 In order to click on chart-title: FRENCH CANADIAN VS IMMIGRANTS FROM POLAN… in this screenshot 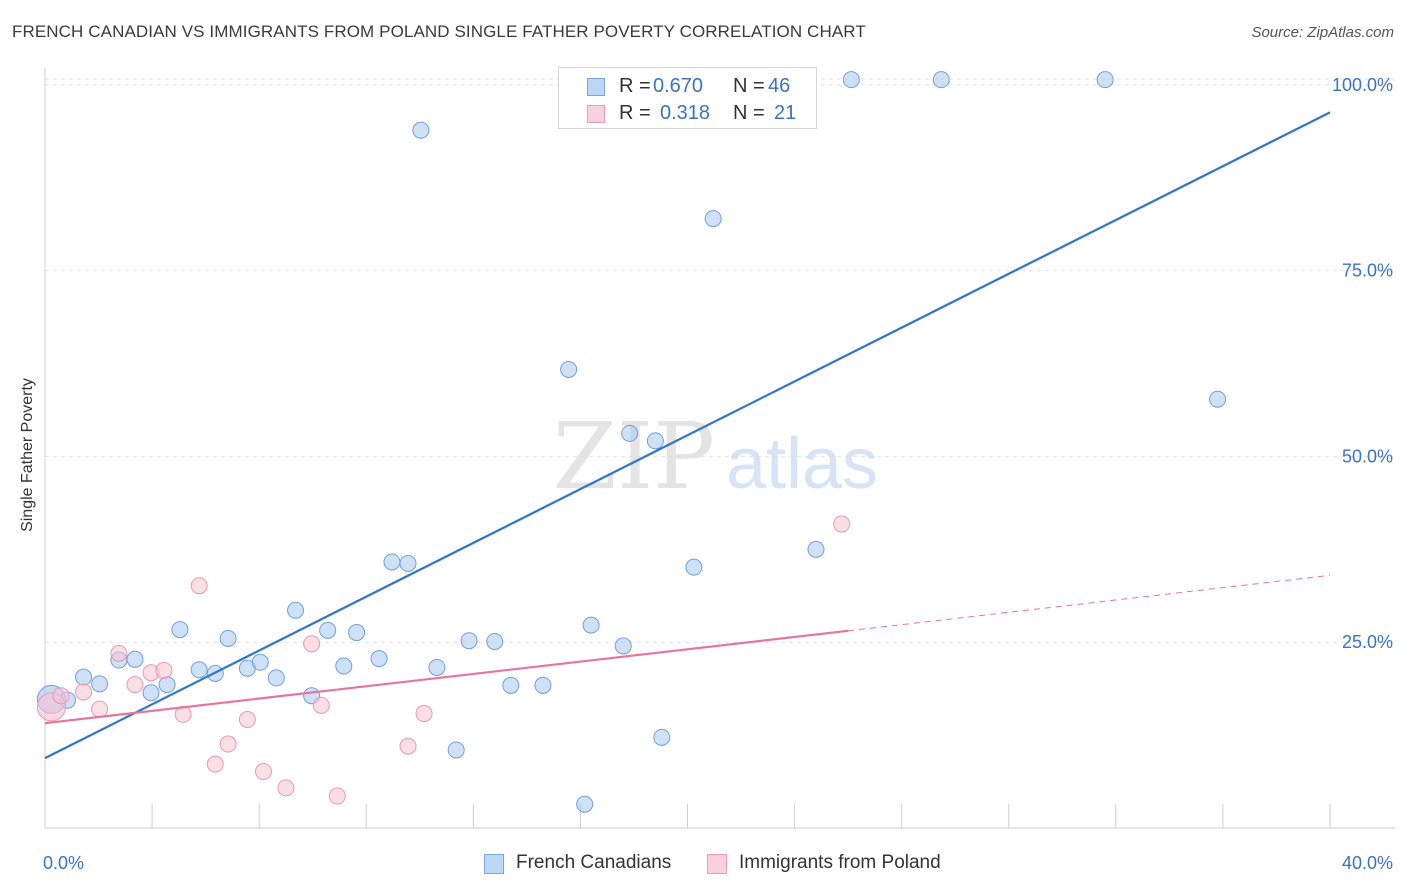, I will do `click(439, 31)`.